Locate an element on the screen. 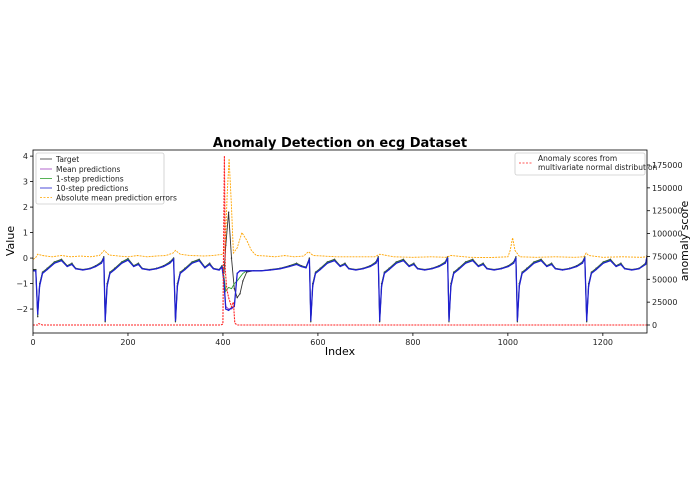 The image size is (695, 494). y2-tick-label: 75000 is located at coordinates (664, 256).